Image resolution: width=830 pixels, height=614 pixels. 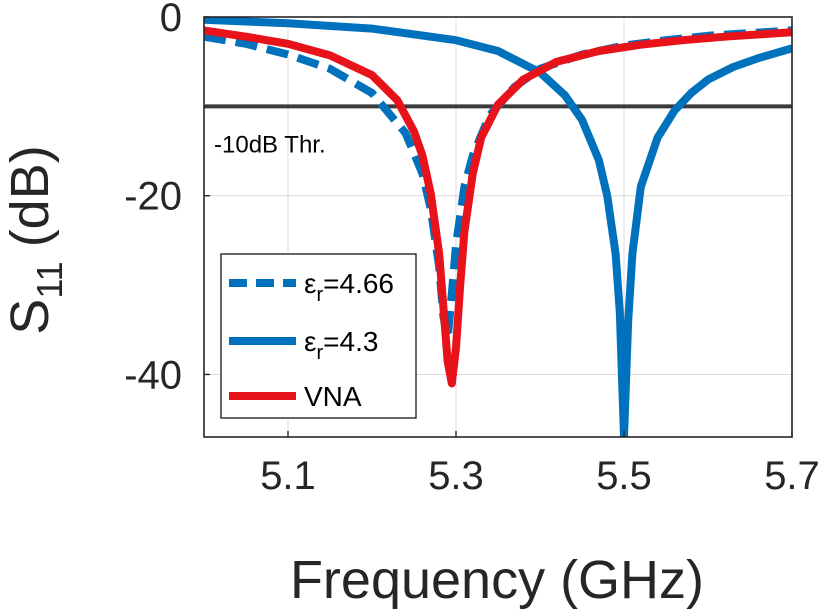 I want to click on x-axis-title: Frequency (GHz), so click(x=497, y=580).